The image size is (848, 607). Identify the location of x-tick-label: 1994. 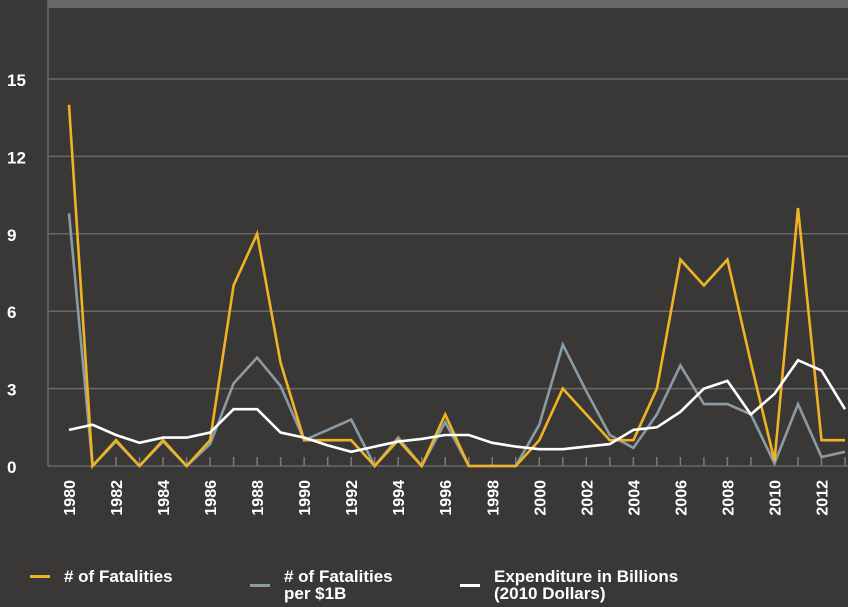
(399, 498).